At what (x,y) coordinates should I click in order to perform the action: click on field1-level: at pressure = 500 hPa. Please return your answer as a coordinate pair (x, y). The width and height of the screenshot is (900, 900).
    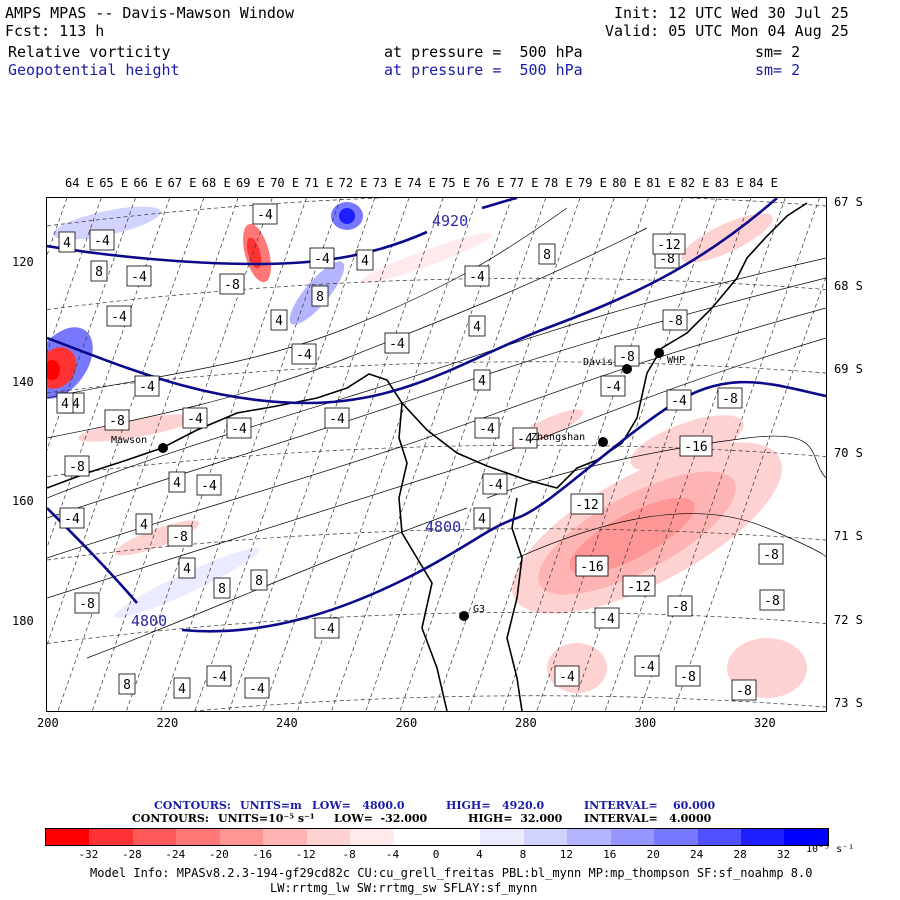
    Looking at the image, I should click on (483, 52).